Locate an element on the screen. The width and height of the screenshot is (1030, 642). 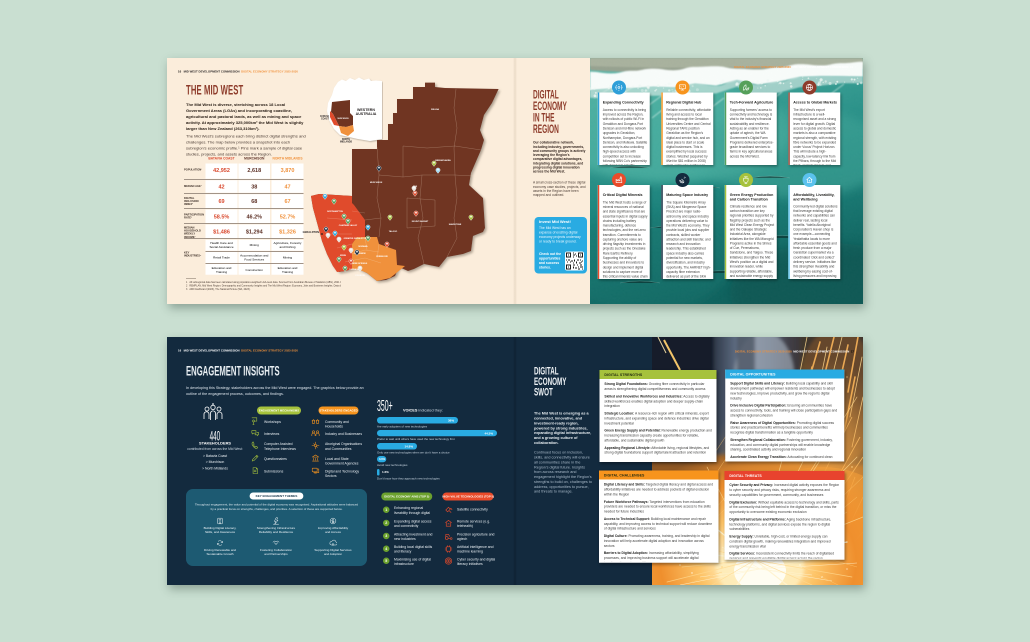
svg-text: SANDSTONE is located at coordinates (455, 224).